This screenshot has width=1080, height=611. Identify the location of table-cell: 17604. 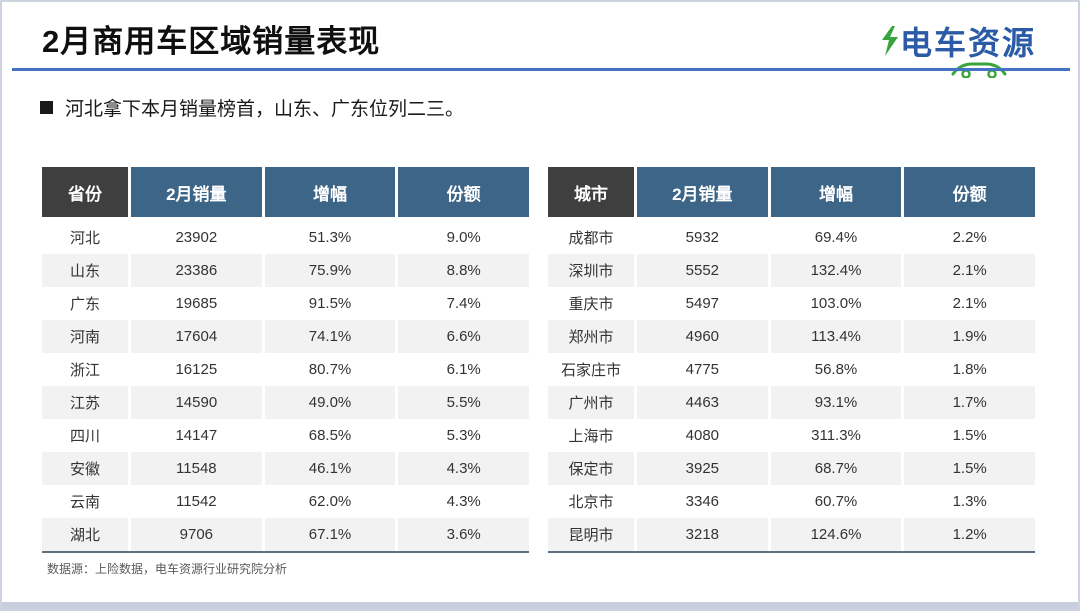
(196, 336).